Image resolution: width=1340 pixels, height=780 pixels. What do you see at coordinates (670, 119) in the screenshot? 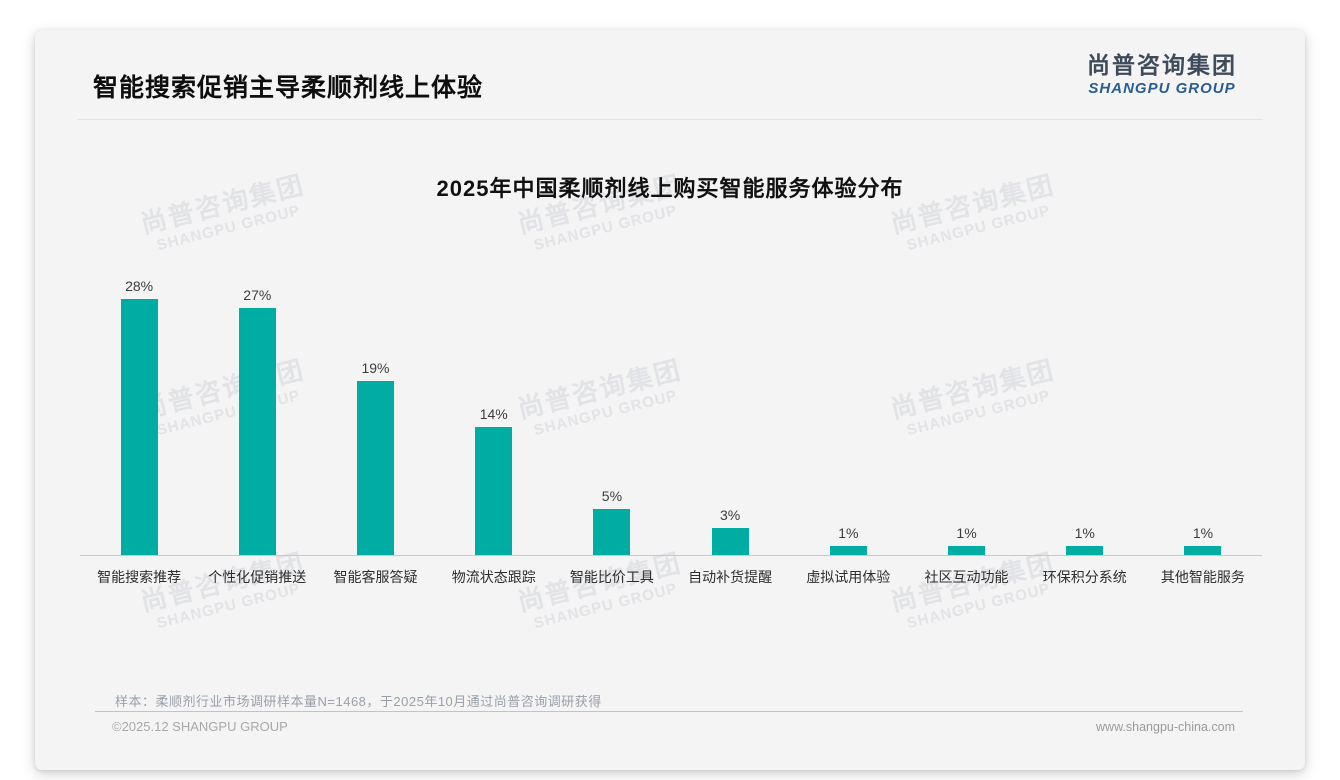
I see `header-divider` at bounding box center [670, 119].